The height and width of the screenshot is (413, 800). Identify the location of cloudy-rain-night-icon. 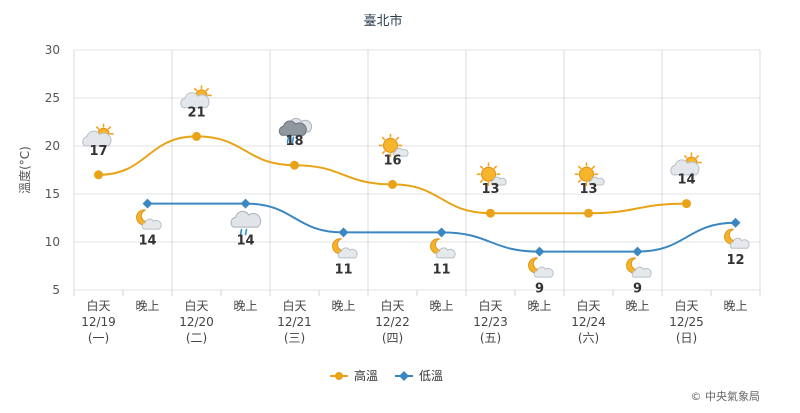
(246, 223).